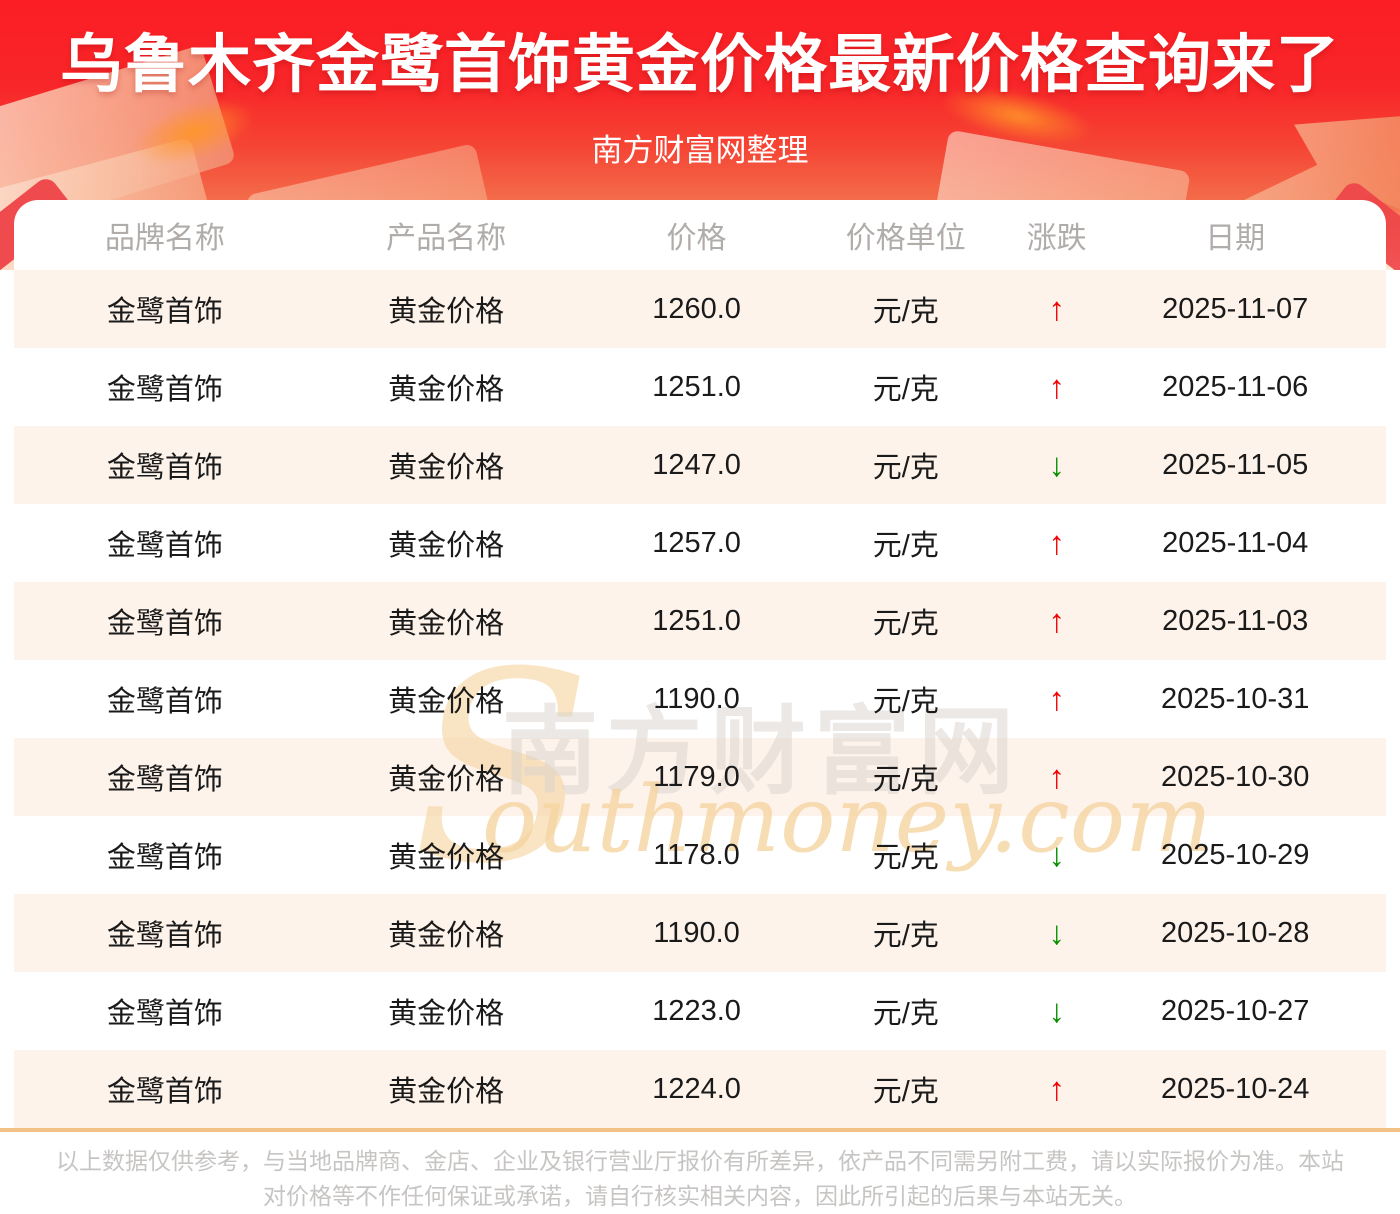 The image size is (1400, 1214). What do you see at coordinates (700, 1130) in the screenshot?
I see `divider-line` at bounding box center [700, 1130].